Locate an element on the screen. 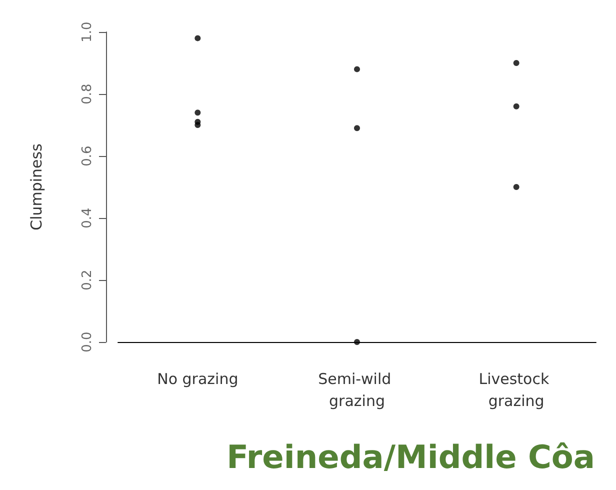 This screenshot has width=616, height=490. text: Freineda/Middle Côa is located at coordinates (410, 457).